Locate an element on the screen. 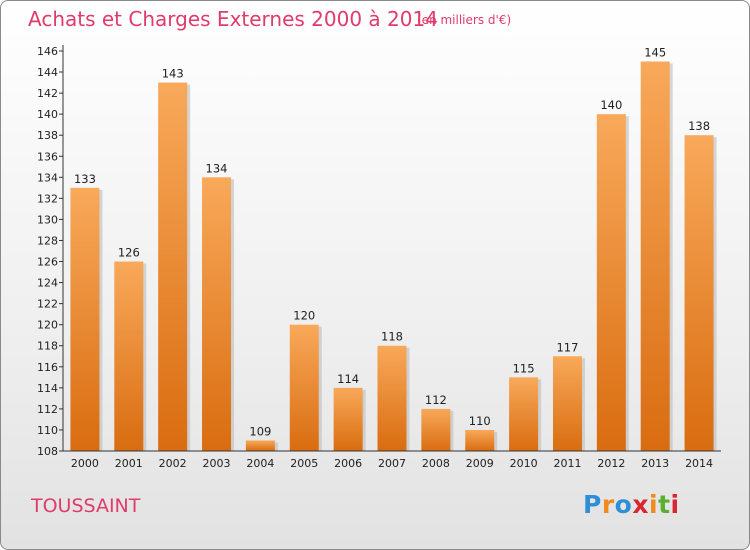  bar-2005 is located at coordinates (304, 387).